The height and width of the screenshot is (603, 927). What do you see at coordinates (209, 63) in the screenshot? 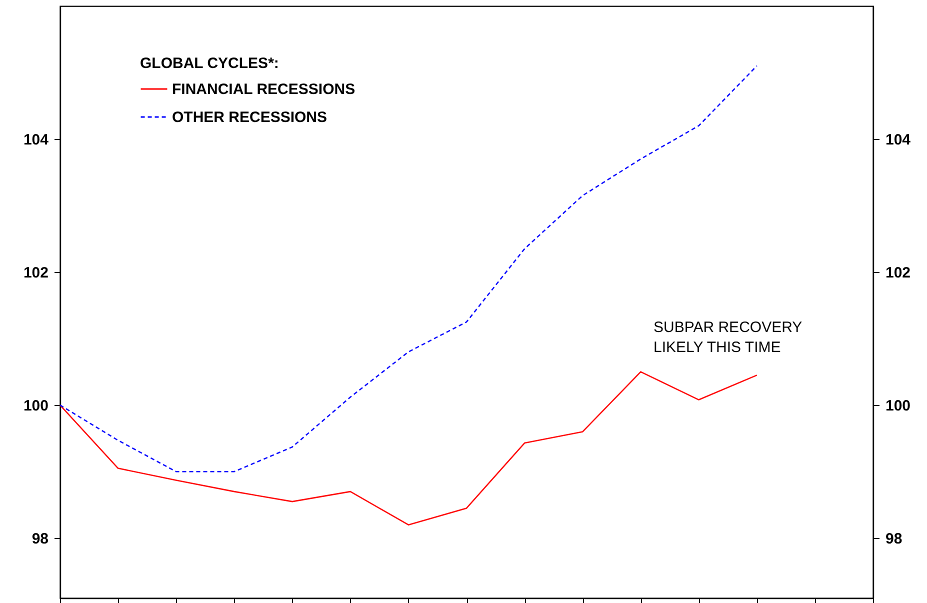
I see `legend-title: GLOBAL CYCLES*:` at bounding box center [209, 63].